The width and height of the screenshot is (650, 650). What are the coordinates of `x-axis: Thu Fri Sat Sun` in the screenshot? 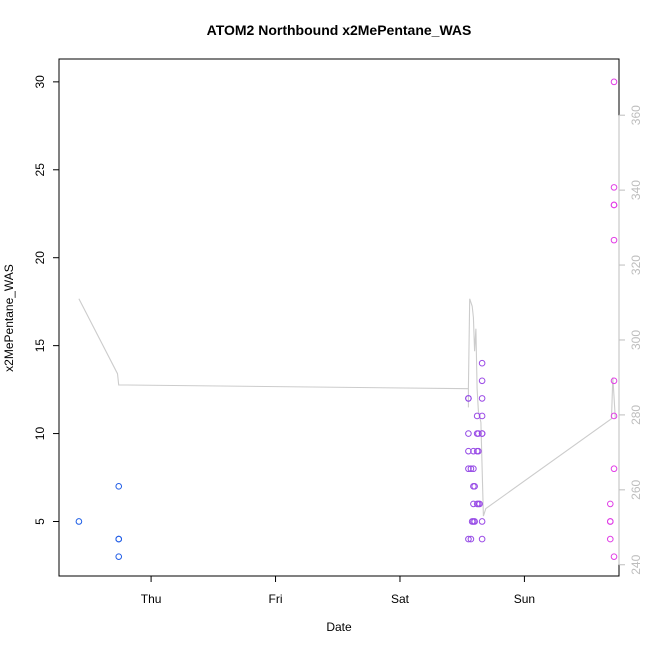 It's located at (338, 591).